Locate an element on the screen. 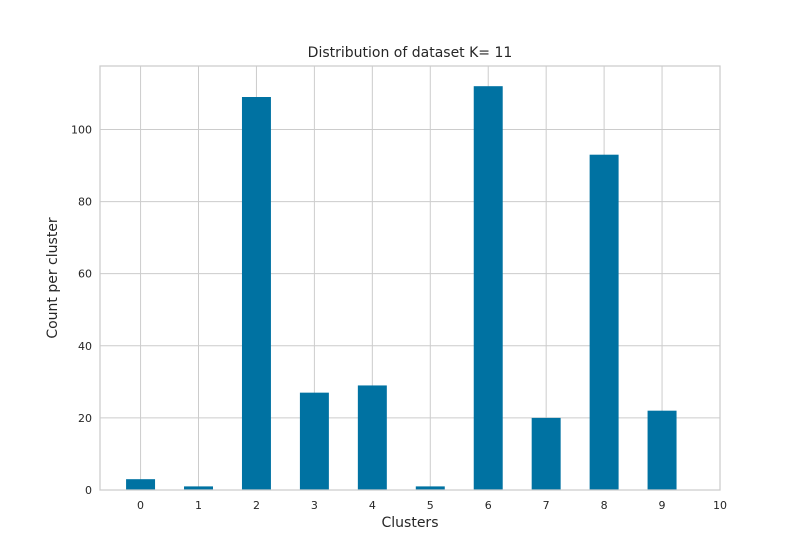 This screenshot has width=800, height=550. x-tick-label: 5 is located at coordinates (430, 505).